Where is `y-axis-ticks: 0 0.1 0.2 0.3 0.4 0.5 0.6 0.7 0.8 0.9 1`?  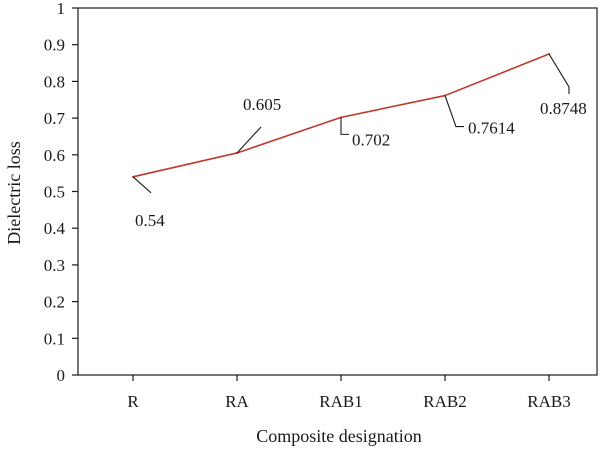 y-axis-ticks: 0 0.1 0.2 0.3 0.4 0.5 0.6 0.7 0.8 0.9 1 is located at coordinates (61, 192).